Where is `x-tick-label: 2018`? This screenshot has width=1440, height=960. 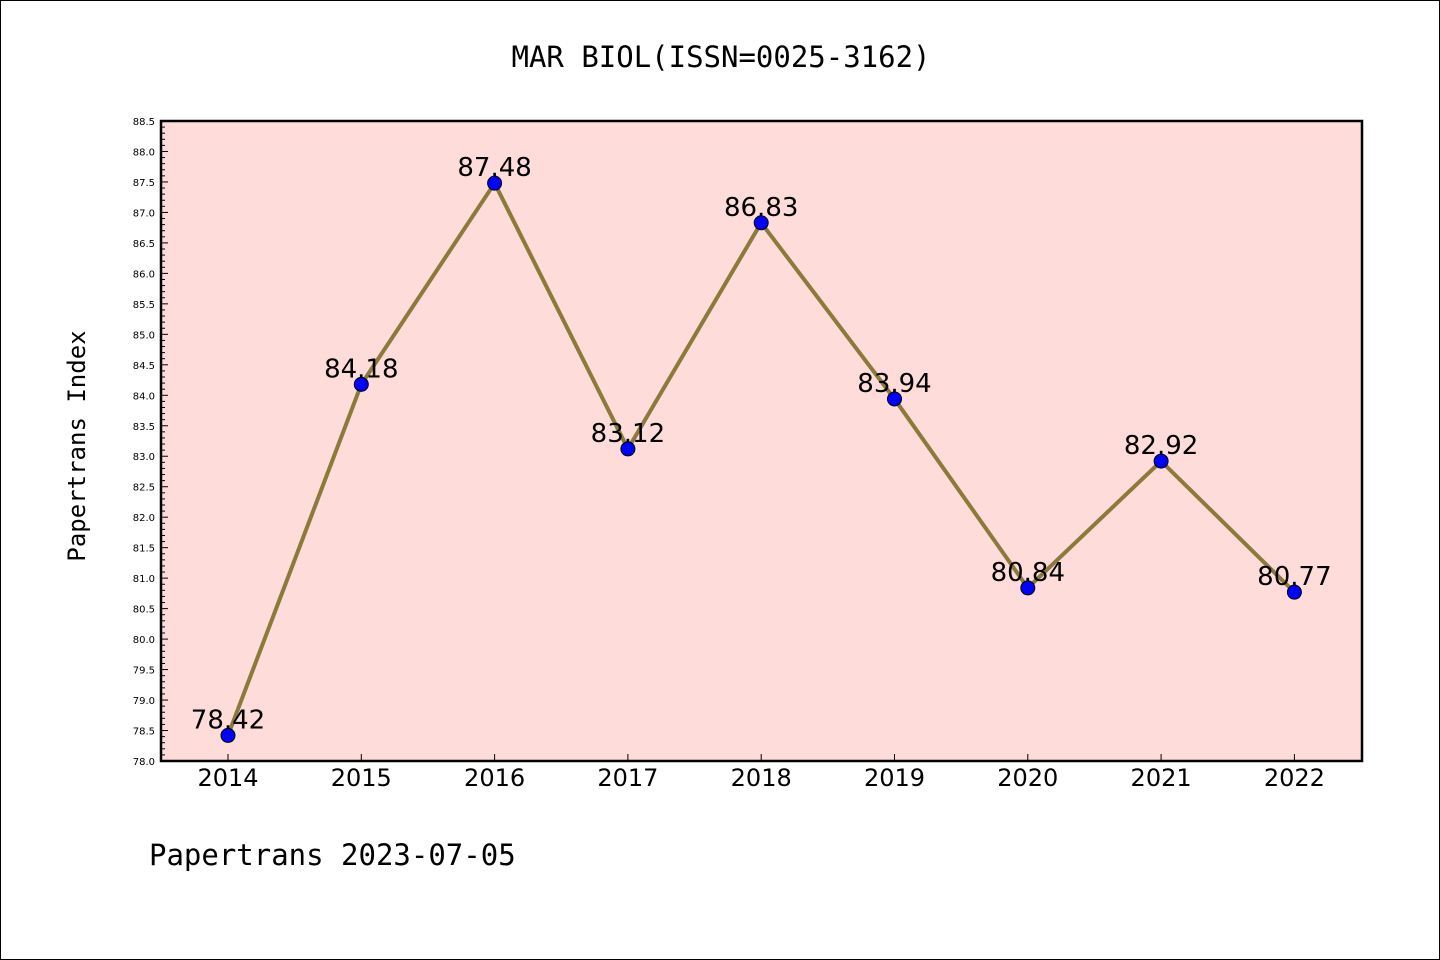
x-tick-label: 2018 is located at coordinates (761, 778).